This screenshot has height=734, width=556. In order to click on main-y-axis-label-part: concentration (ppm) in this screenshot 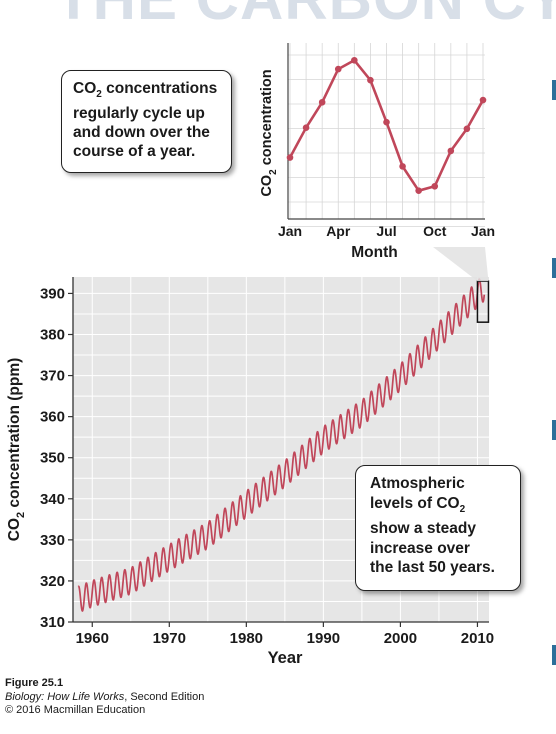, I will do `click(14, 435)`.